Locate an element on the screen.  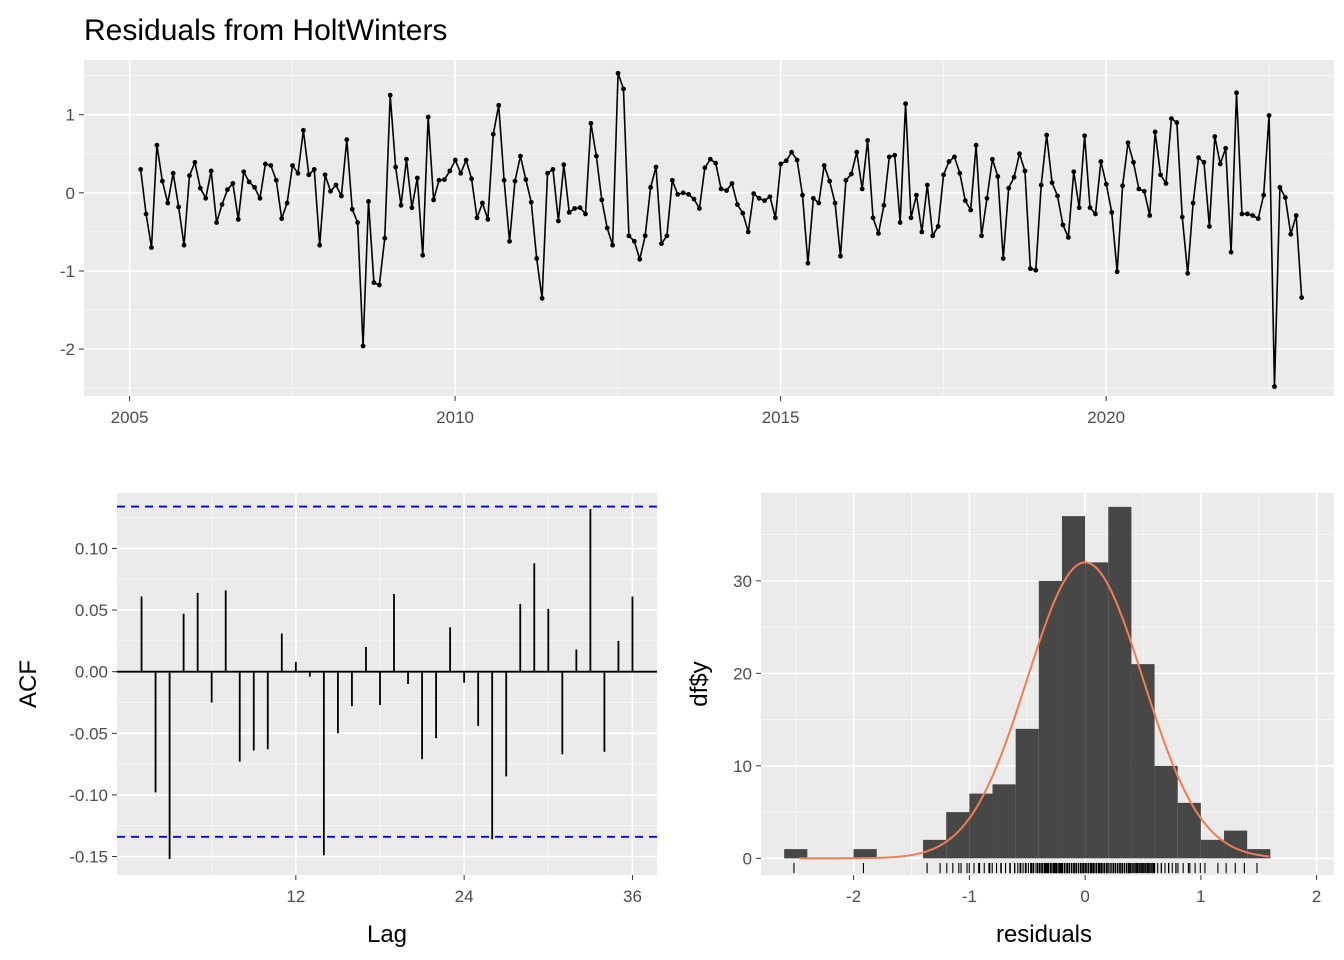
y-tick-label: -0.10 is located at coordinates (88, 795).